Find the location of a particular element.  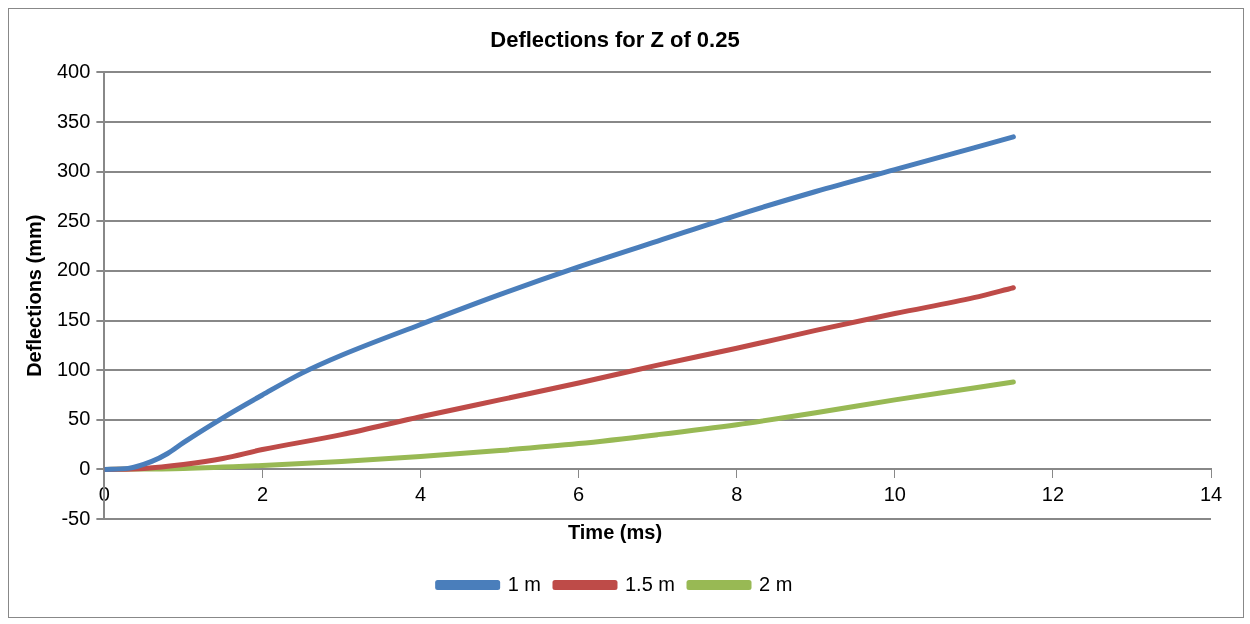

y-tick-label: 200 is located at coordinates (73, 269).